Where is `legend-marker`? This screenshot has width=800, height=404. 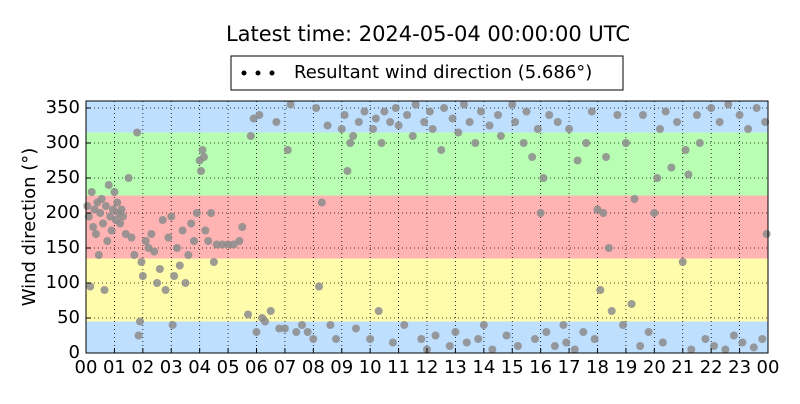 legend-marker is located at coordinates (258, 73).